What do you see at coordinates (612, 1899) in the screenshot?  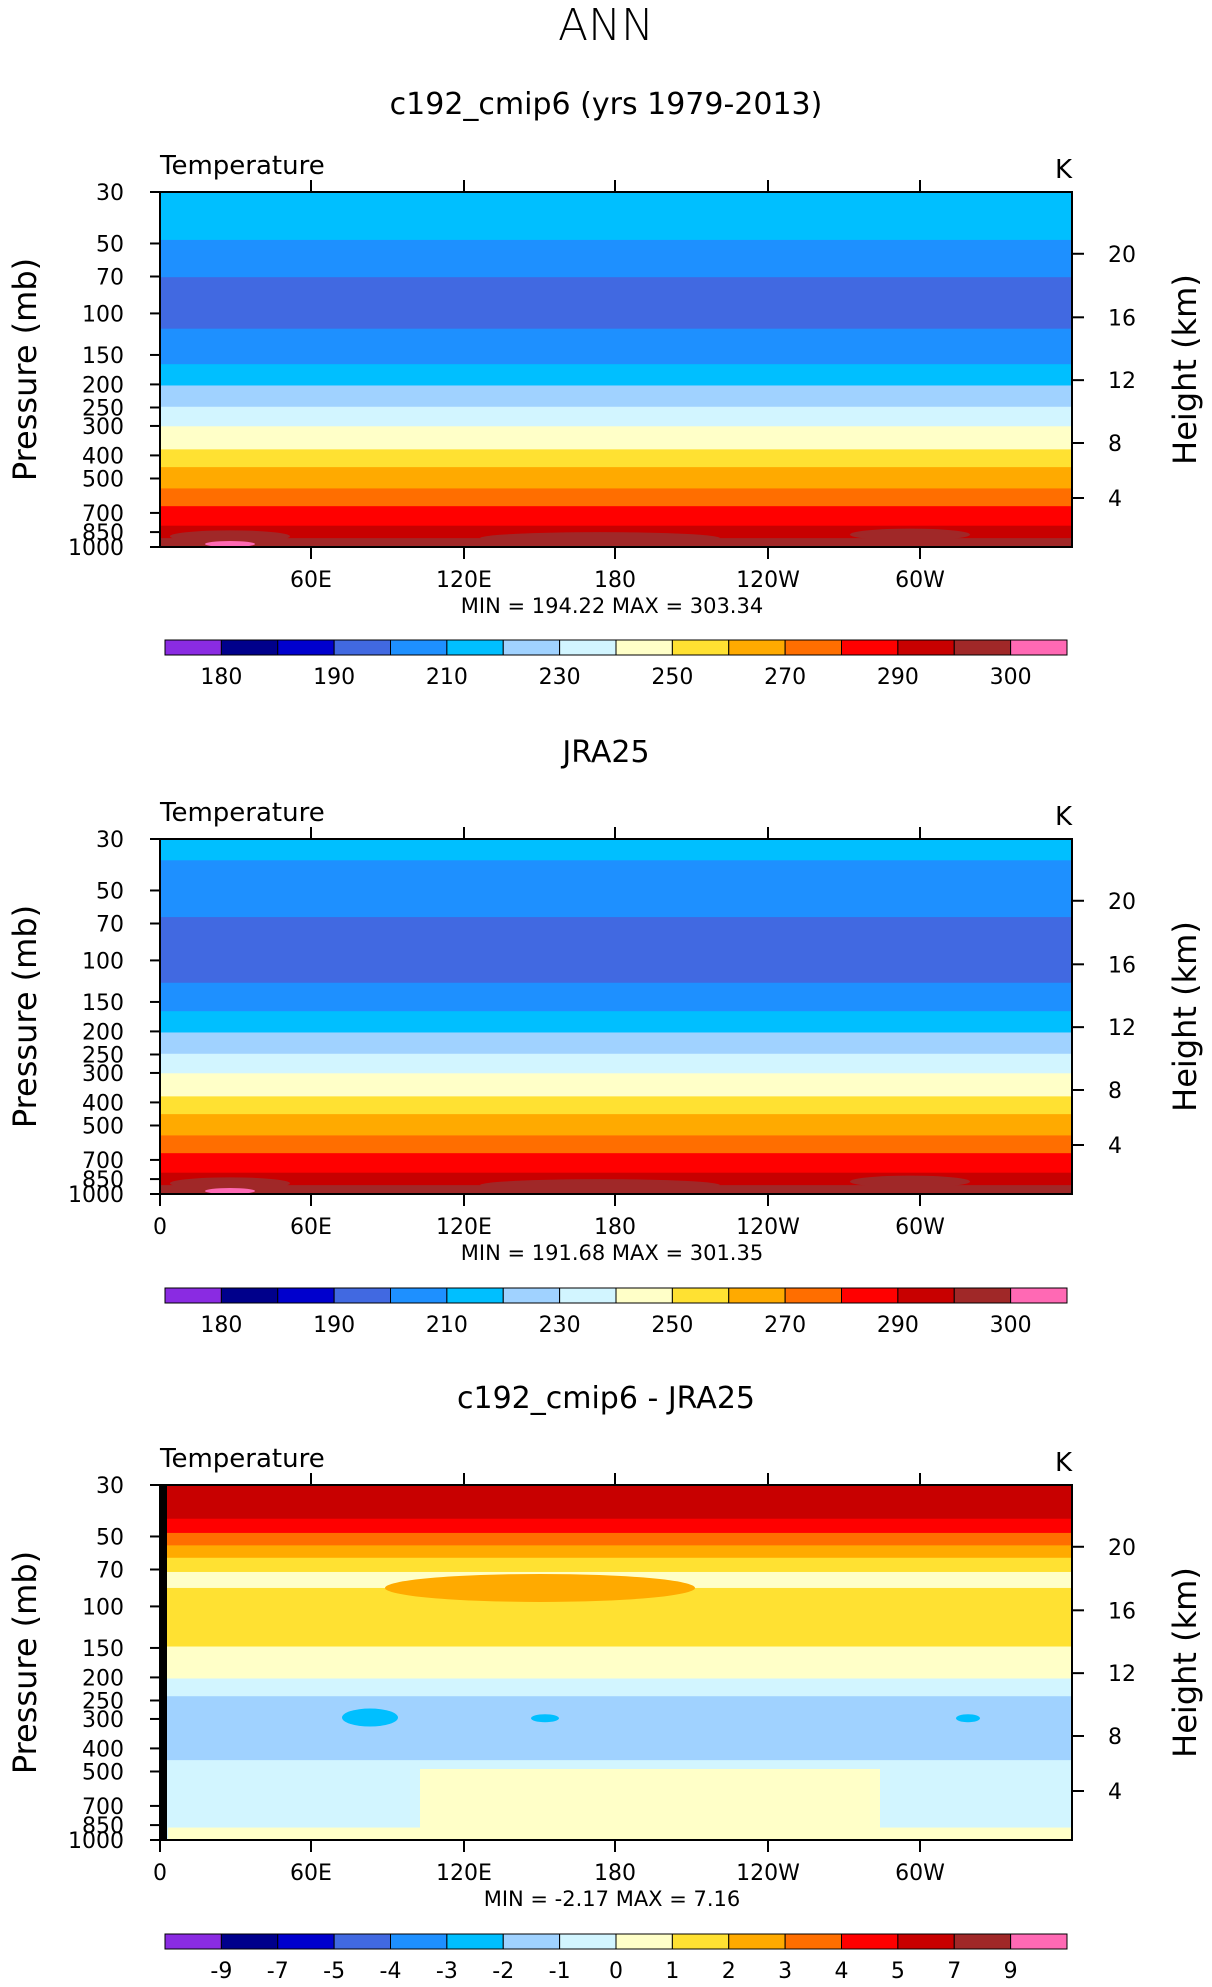 I see `minmax-label: MIN = -2.17 MAX = 7.16` at bounding box center [612, 1899].